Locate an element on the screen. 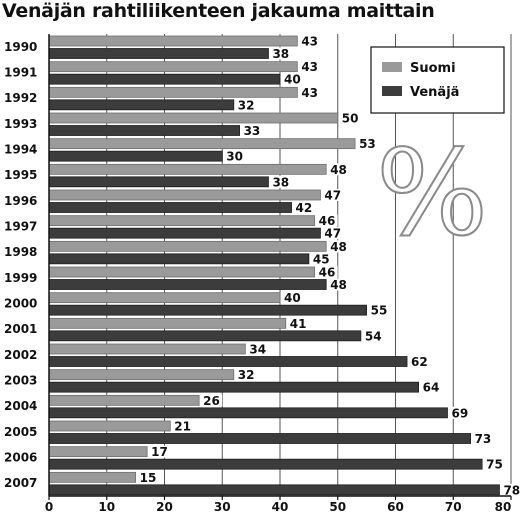 This screenshot has height=516, width=520. value-label-bg-1-1994 is located at coordinates (235, 156).